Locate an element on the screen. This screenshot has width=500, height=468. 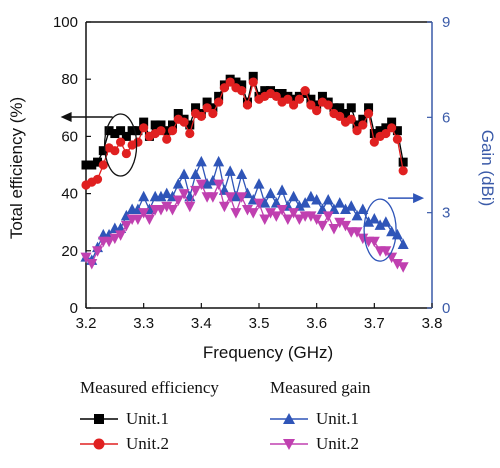
y-tick-label: 40 is located at coordinates (69, 194).